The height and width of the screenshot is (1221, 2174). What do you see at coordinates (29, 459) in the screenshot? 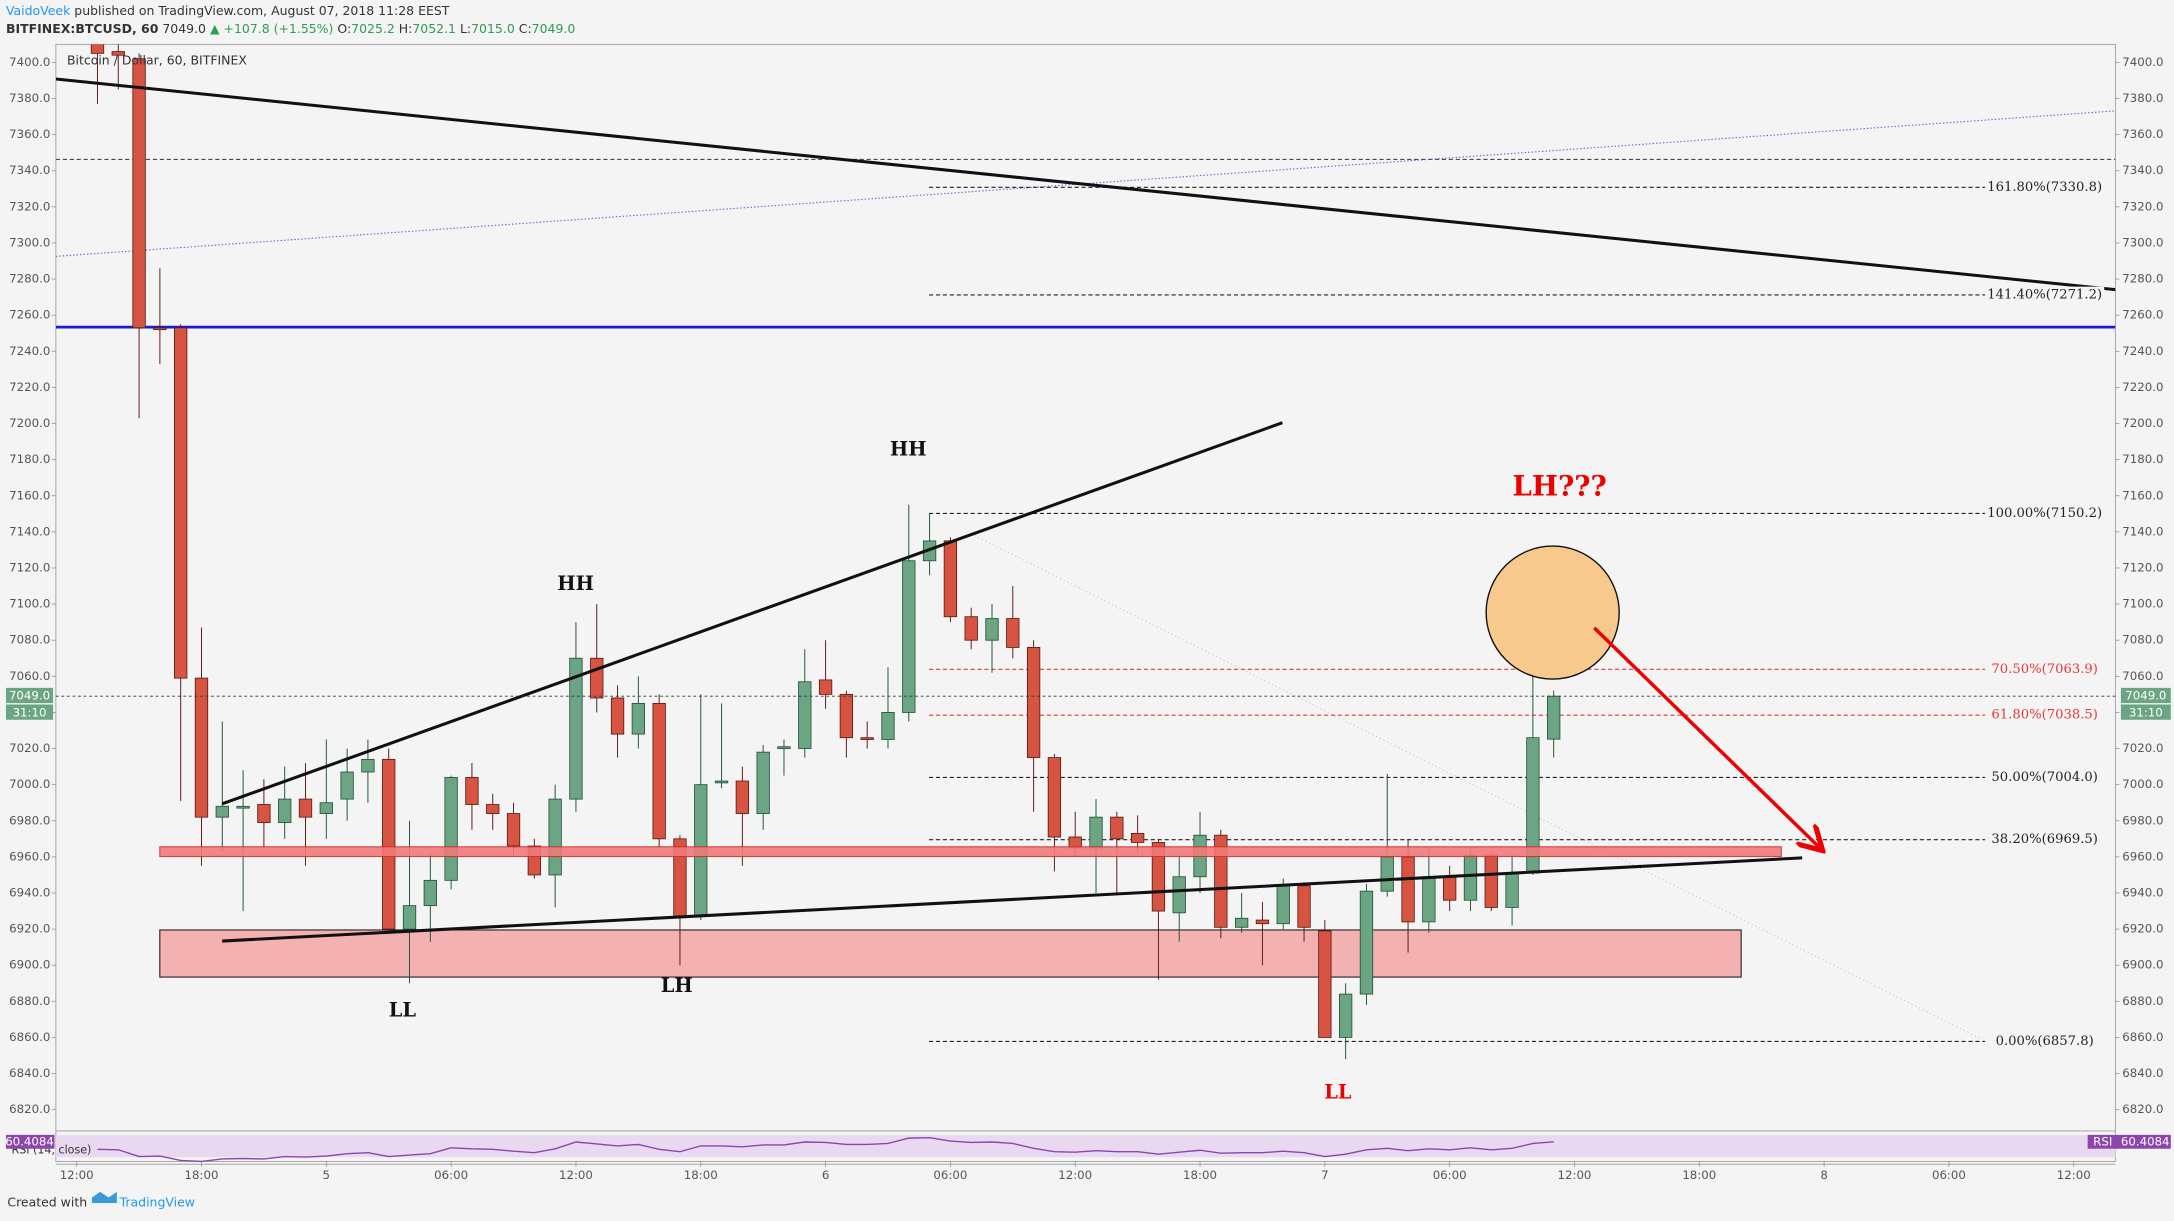
I see `y-tick-label: 7180.0` at bounding box center [29, 459].